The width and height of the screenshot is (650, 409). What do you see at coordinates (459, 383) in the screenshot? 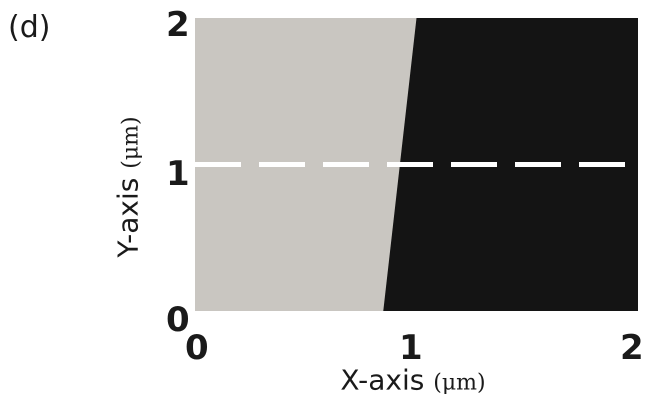
I see `x-axis-unit: (μm)` at bounding box center [459, 383].